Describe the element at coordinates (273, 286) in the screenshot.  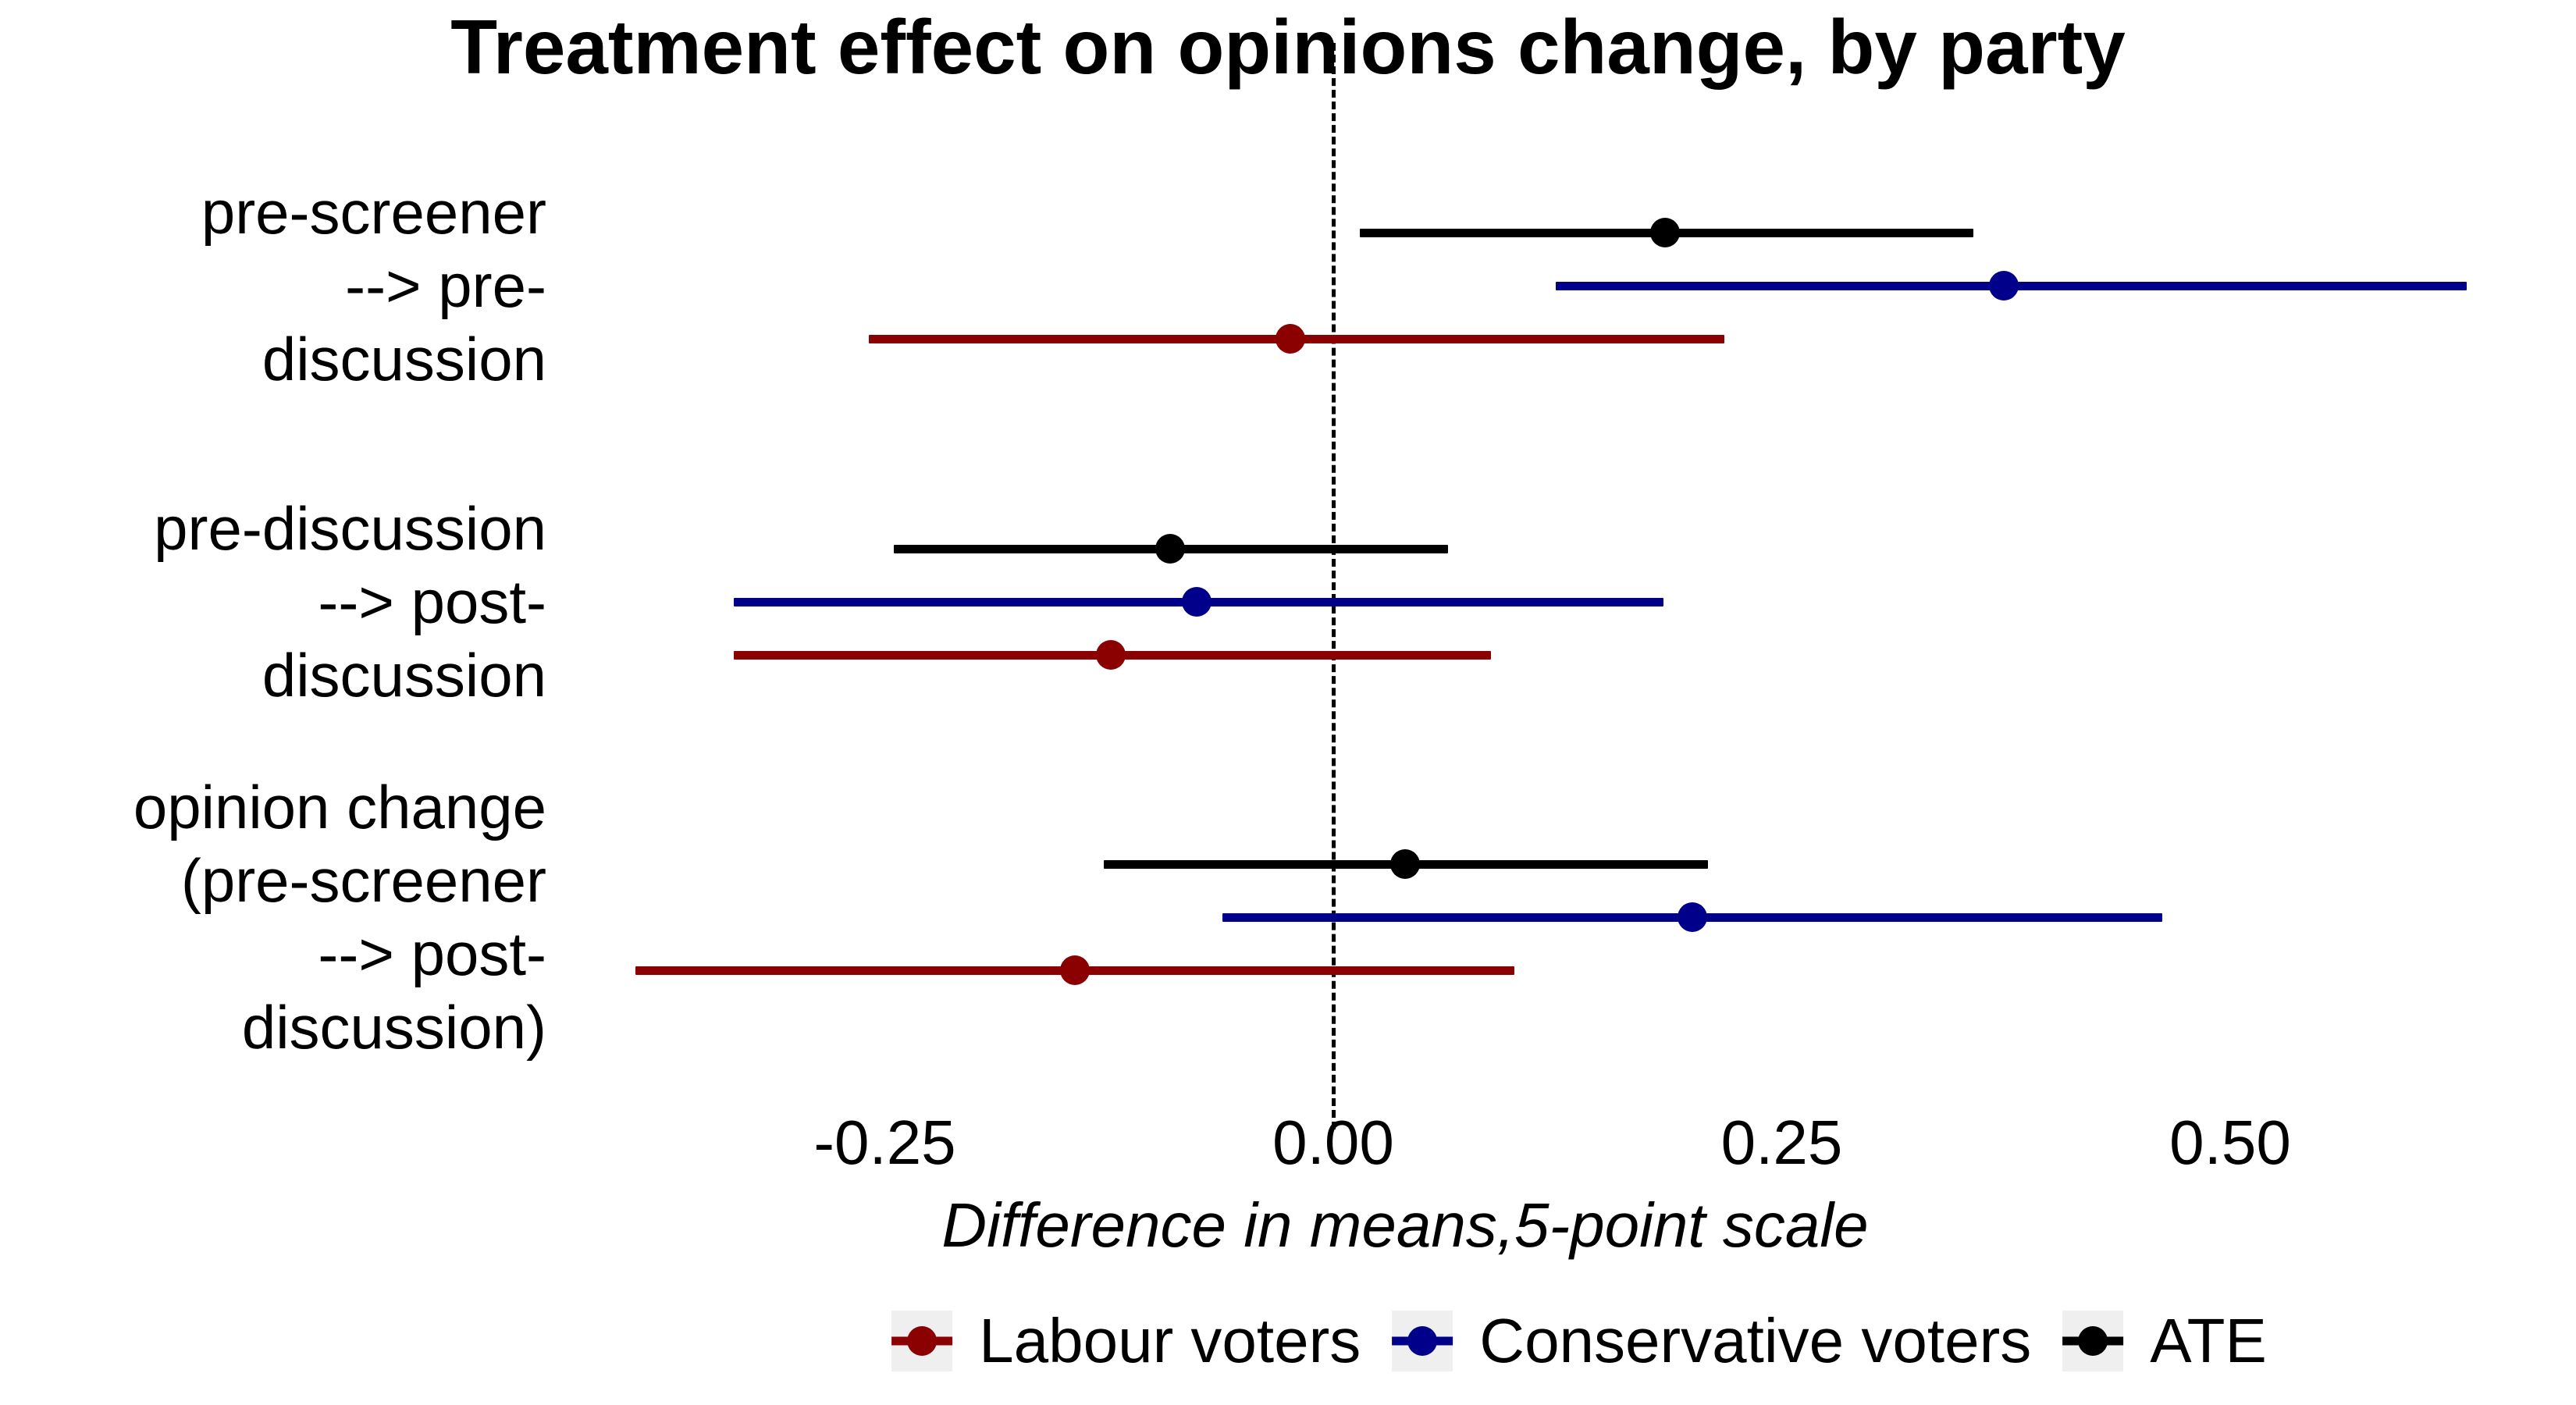
I see `y-axis-label-group-1: pre-screener --> pre- discussion` at that location.